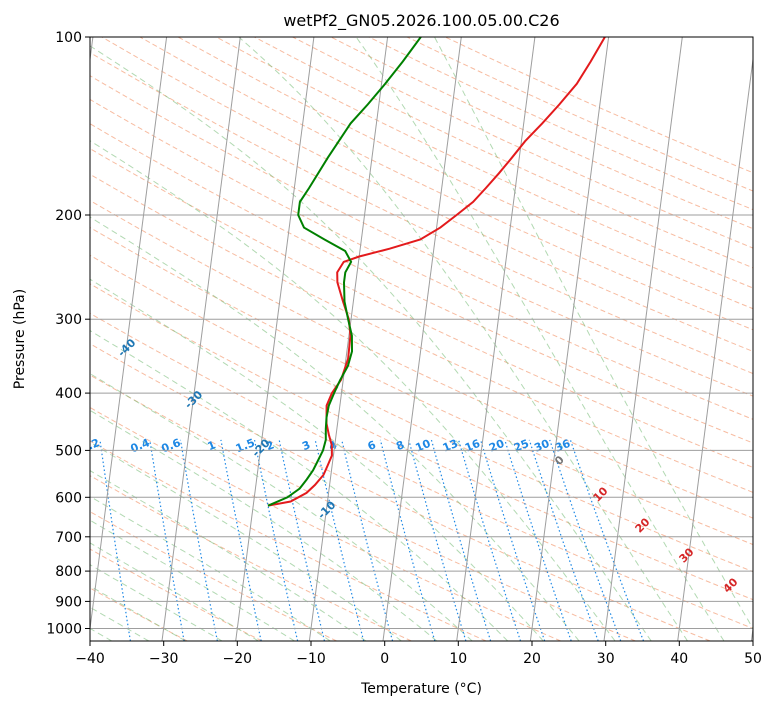  Describe the element at coordinates (90, 659) in the screenshot. I see `x-tick-label: −40` at that location.